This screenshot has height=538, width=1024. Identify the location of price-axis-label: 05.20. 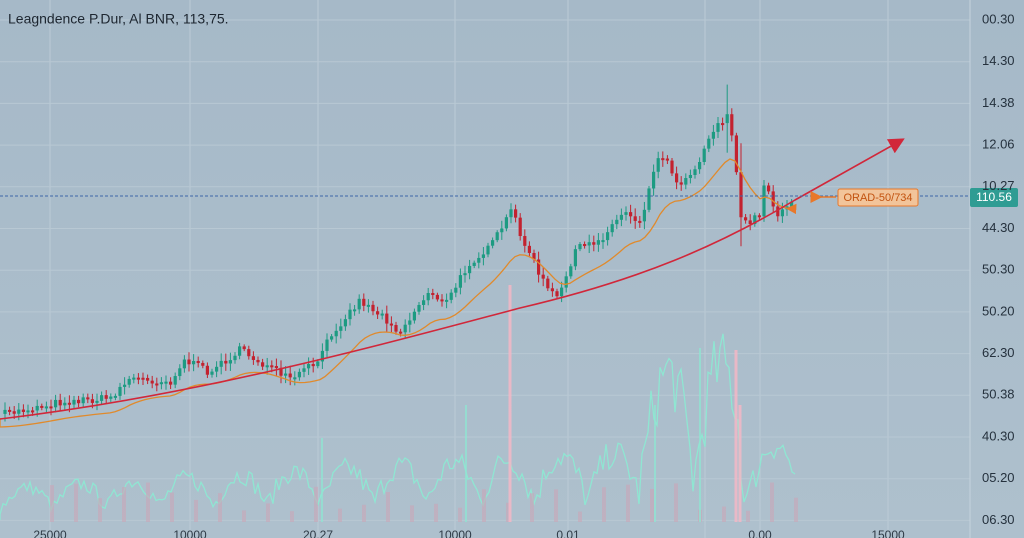
(998, 477).